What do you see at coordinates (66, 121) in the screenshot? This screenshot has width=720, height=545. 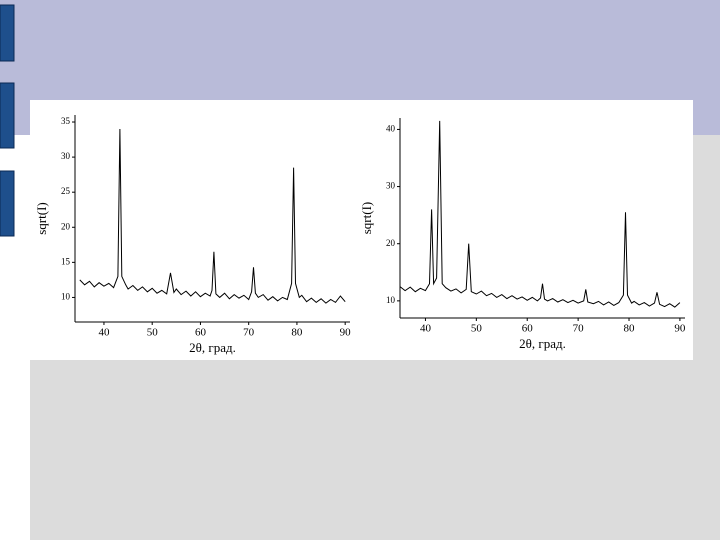 I see `y-tick-label: 35` at bounding box center [66, 121].